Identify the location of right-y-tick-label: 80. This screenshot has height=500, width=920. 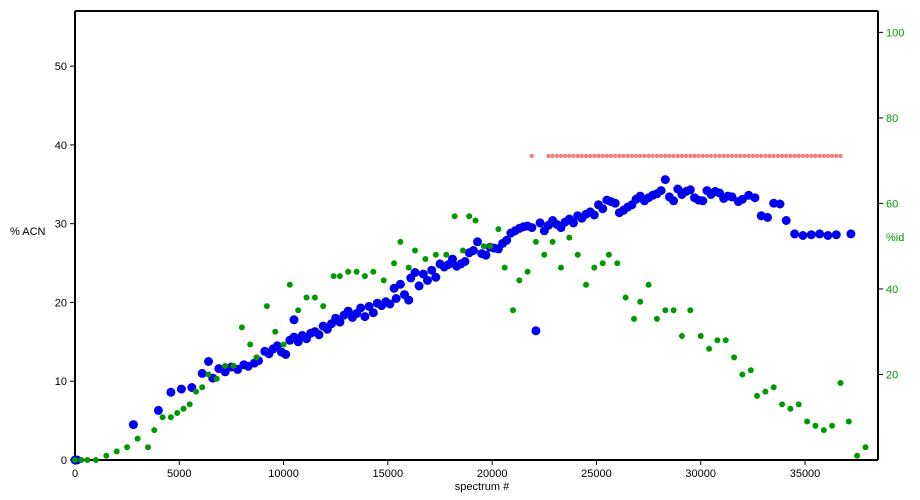
(892, 119).